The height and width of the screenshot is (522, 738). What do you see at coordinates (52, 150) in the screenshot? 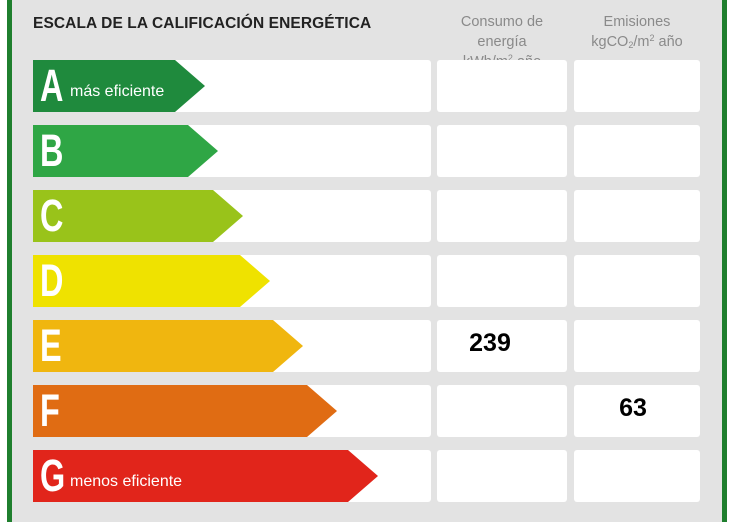
I see `rating-letter: B` at bounding box center [52, 150].